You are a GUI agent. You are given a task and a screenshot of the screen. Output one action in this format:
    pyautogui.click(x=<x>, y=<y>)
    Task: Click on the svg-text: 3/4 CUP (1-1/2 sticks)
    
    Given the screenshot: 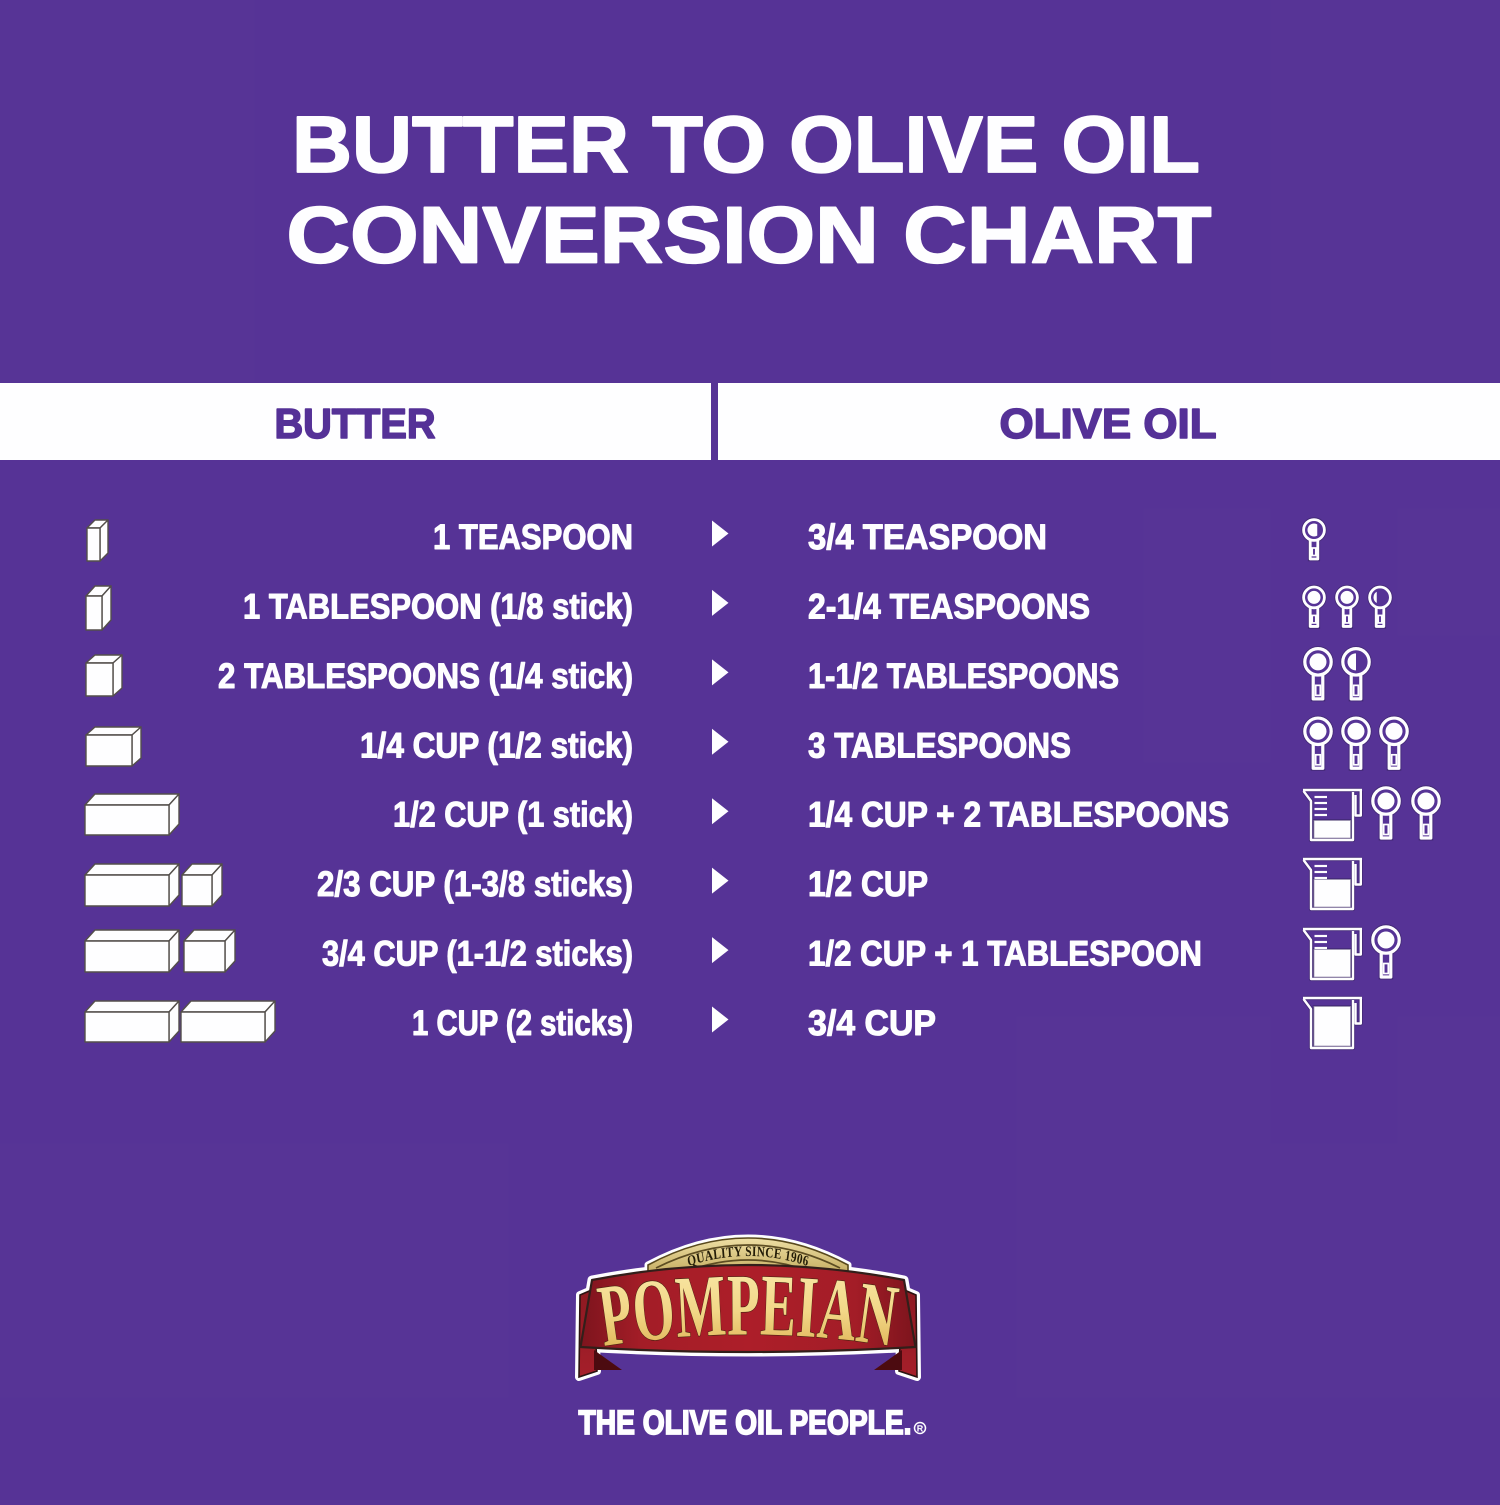 What is the action you would take?
    pyautogui.click(x=477, y=954)
    